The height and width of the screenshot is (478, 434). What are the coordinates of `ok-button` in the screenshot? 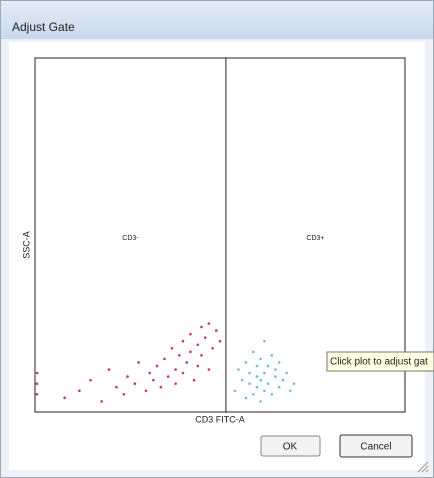 It's located at (290, 446).